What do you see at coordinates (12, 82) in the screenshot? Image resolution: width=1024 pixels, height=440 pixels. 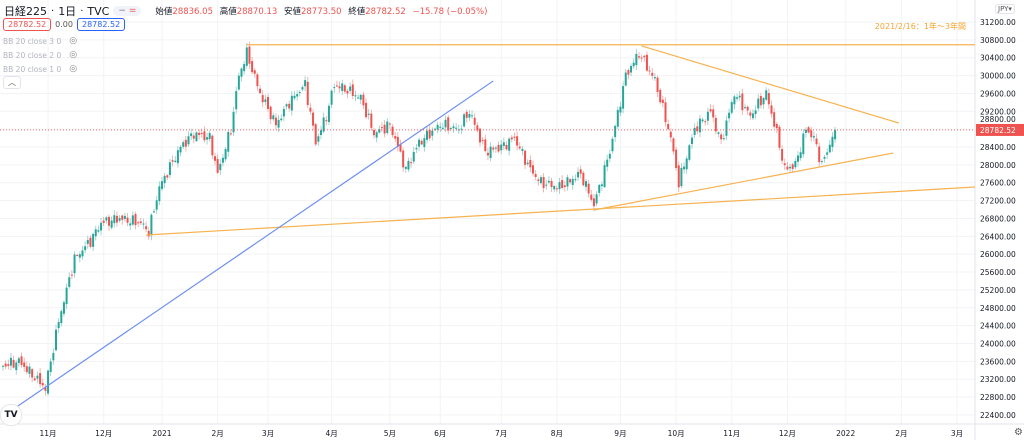 I see `collapse-legend-button: ︿` at bounding box center [12, 82].